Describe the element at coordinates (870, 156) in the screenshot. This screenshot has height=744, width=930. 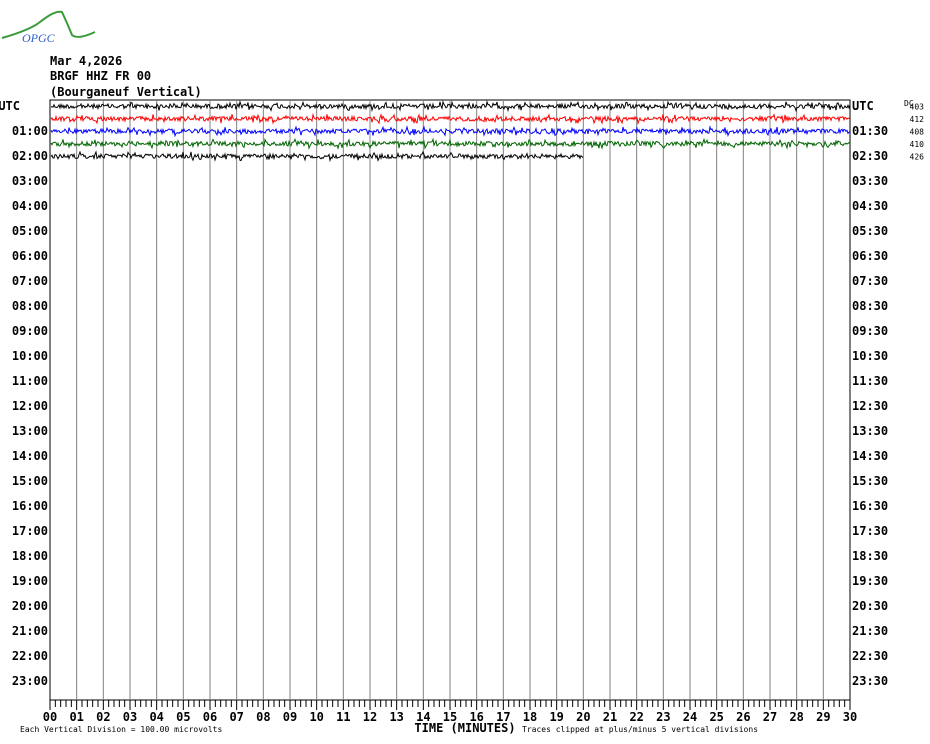
I see `right-hour-label: 02:30` at that location.